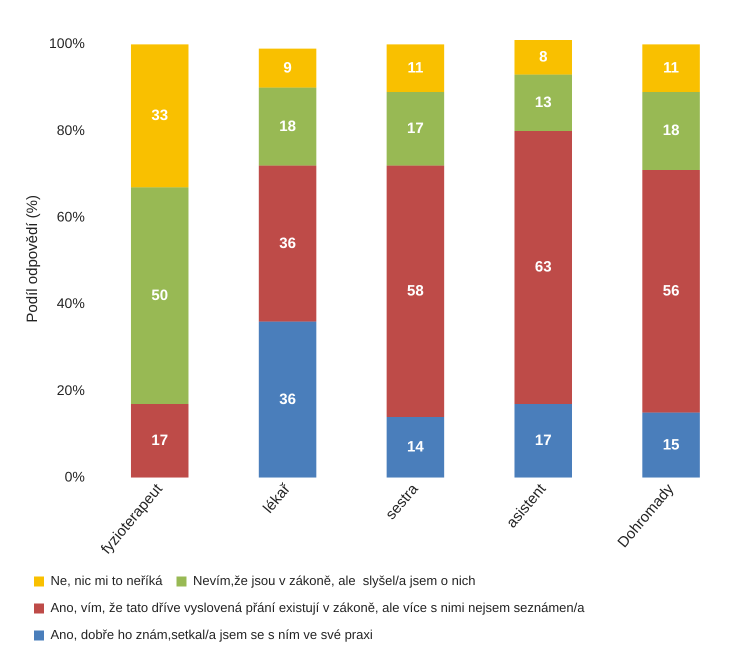  What do you see at coordinates (334, 580) in the screenshot?
I see `legend-label: Nevím,že jsou v zákoně, ale slyšel/a jsem o nich` at bounding box center [334, 580].